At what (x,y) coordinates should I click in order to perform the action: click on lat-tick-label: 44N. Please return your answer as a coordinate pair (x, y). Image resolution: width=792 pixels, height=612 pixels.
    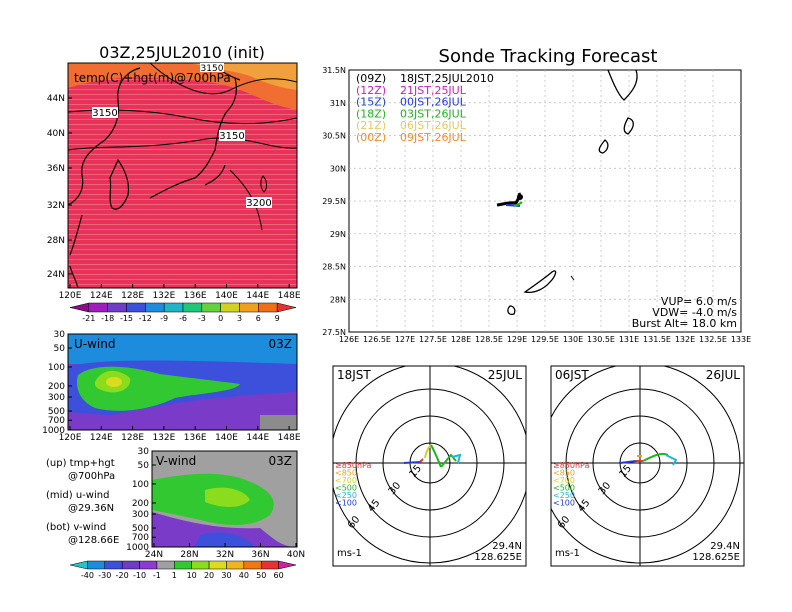
    Looking at the image, I should click on (56, 99).